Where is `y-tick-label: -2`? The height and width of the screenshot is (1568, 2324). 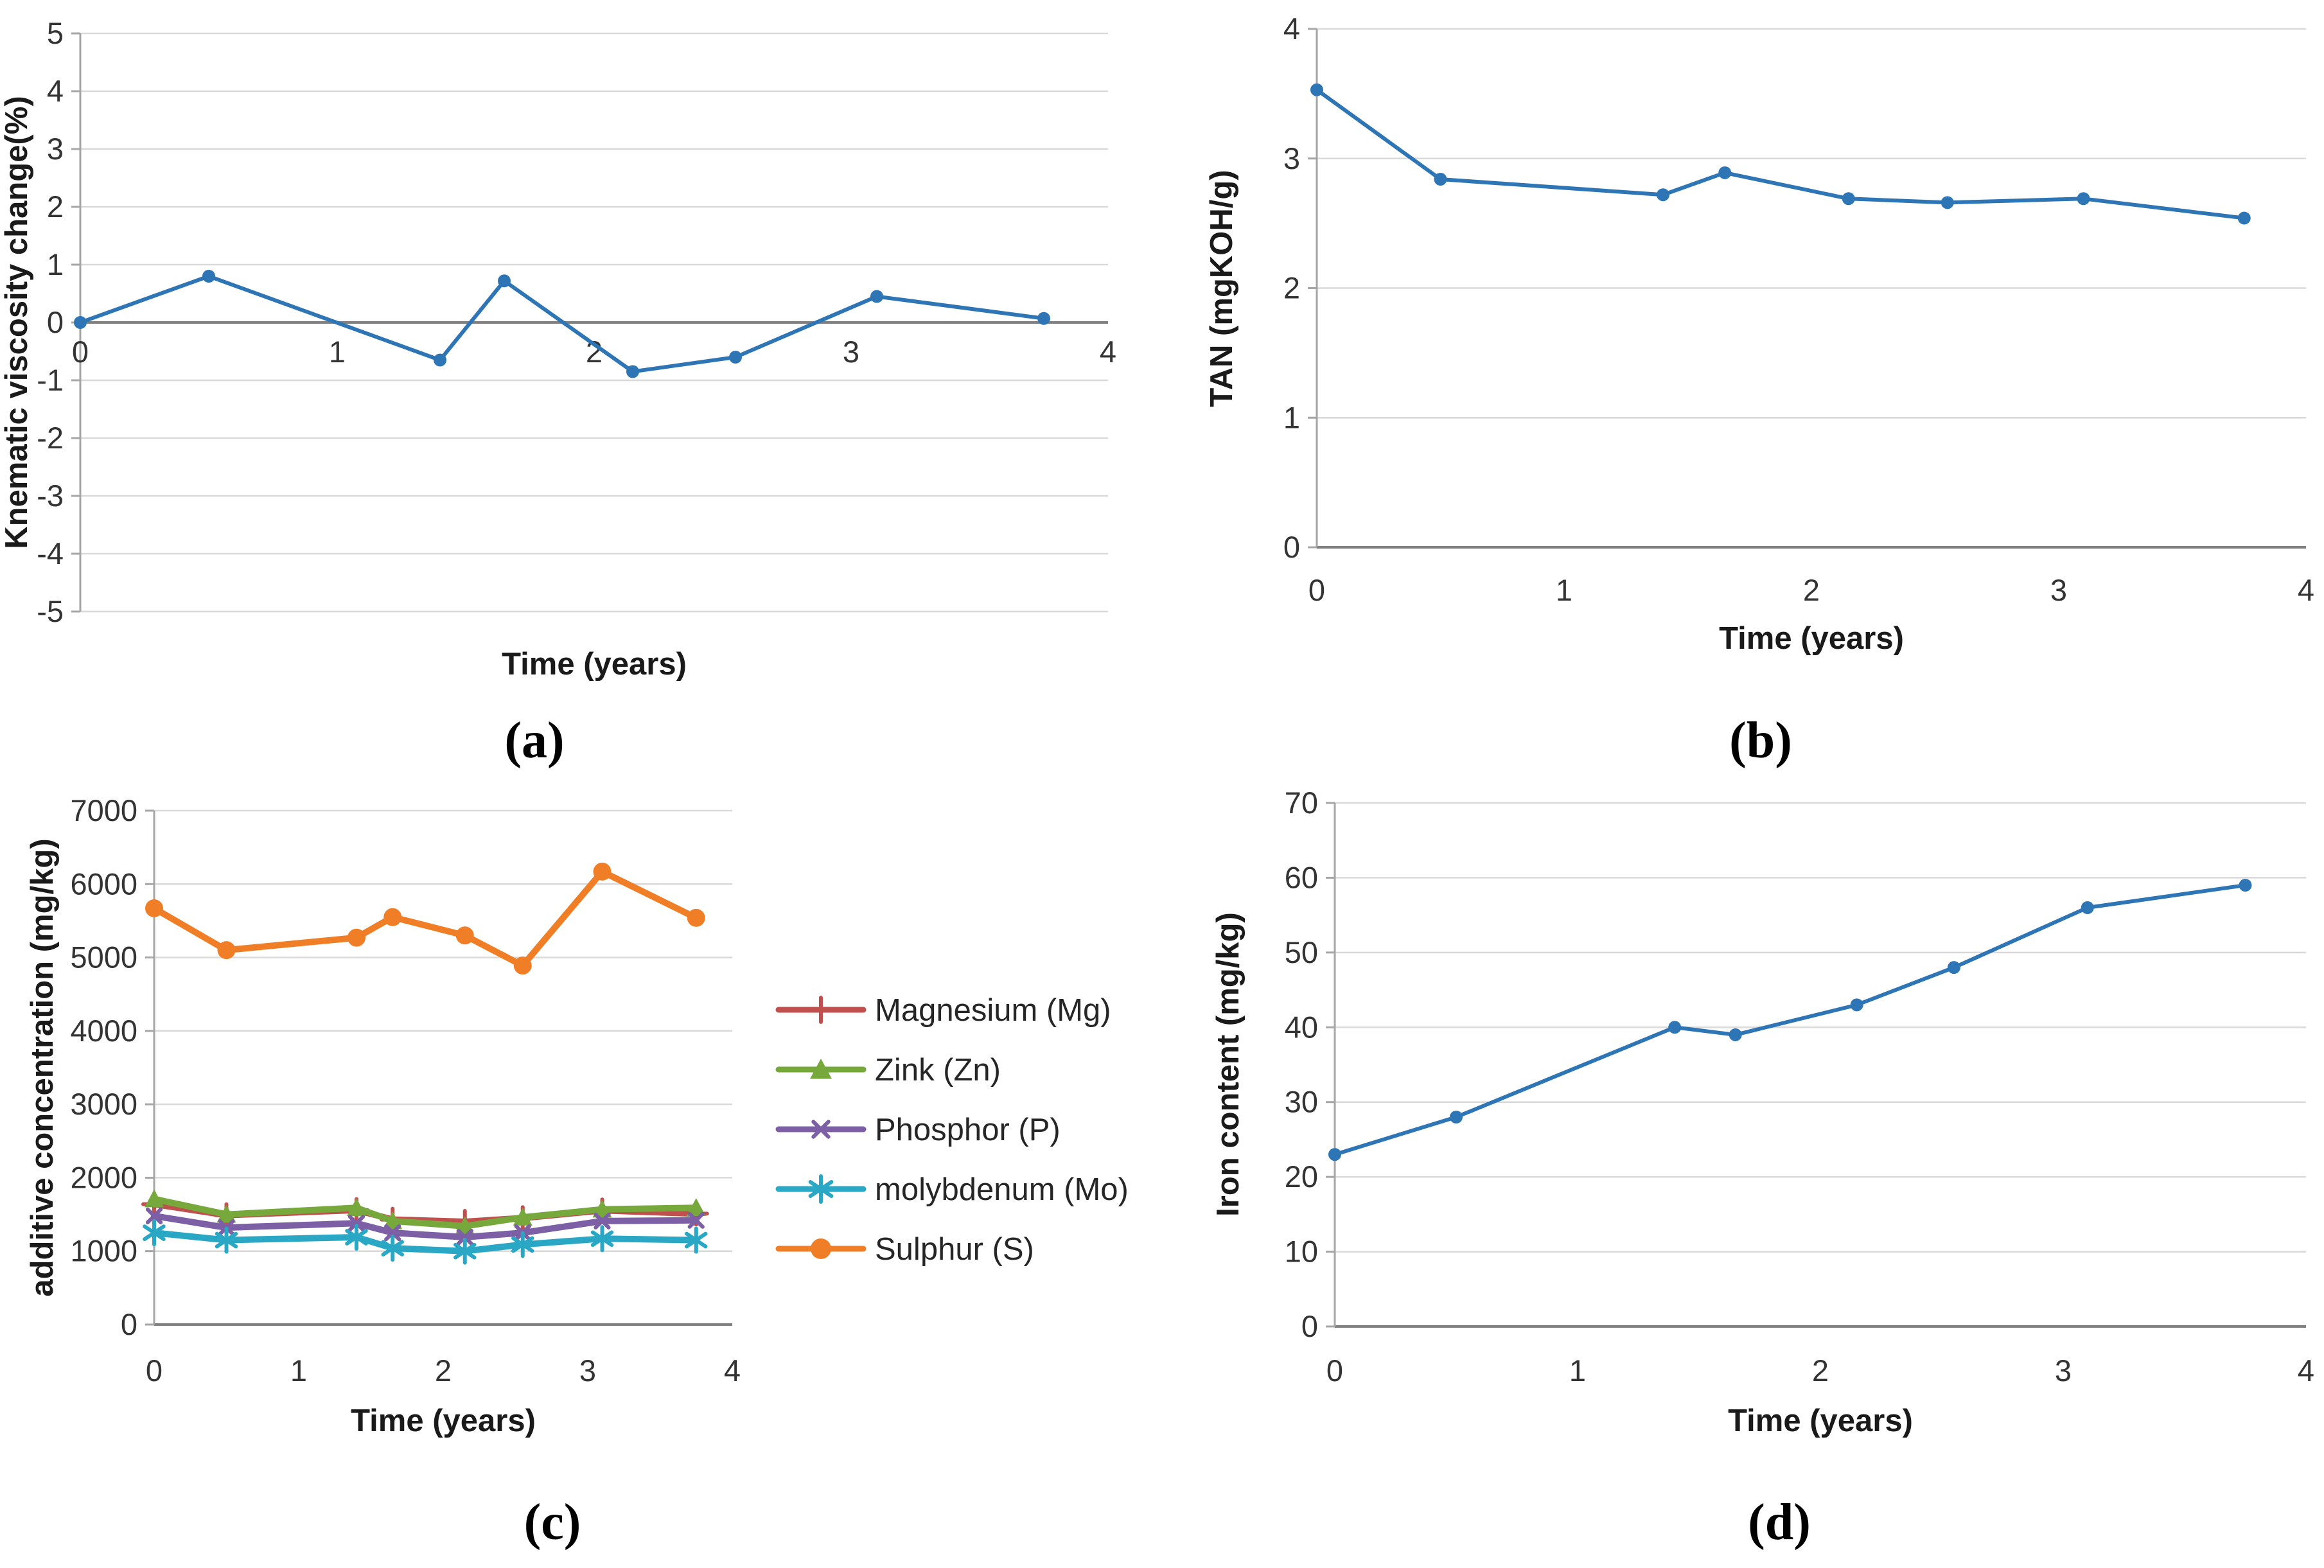
y-tick-label: -2 is located at coordinates (50, 438).